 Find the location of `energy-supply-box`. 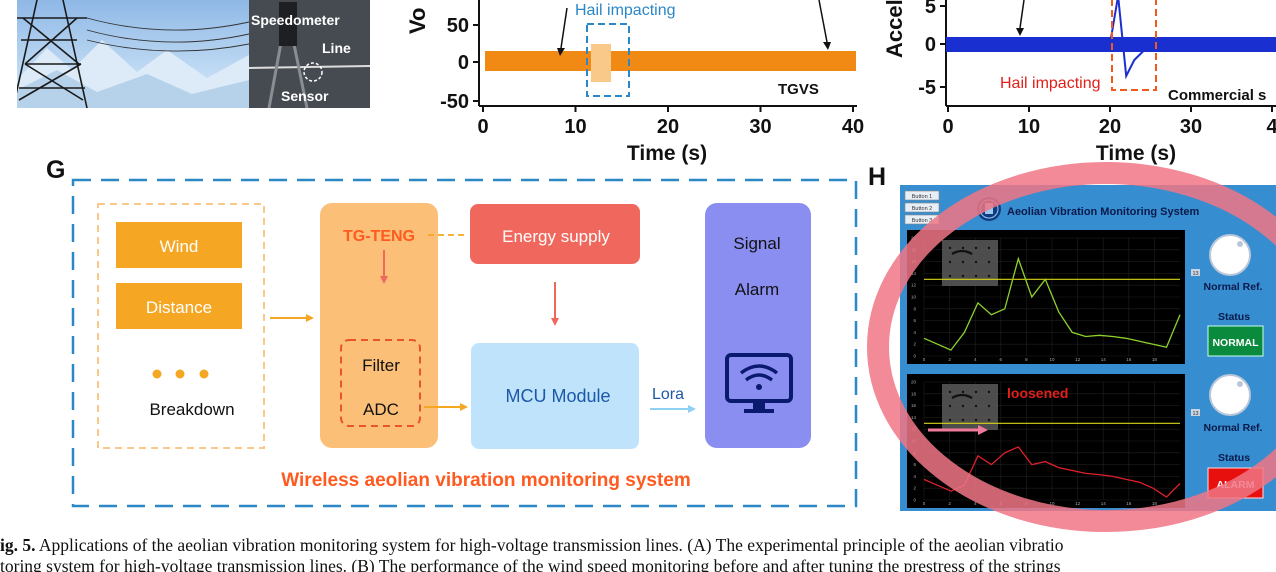

energy-supply-box is located at coordinates (555, 234).